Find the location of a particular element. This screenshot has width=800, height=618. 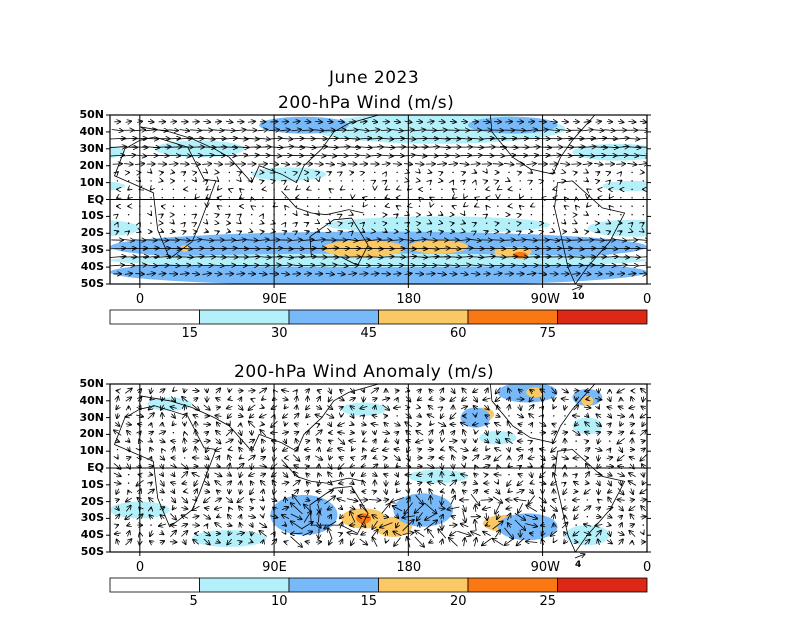

colorbar-tick-label: 45 is located at coordinates (369, 333).